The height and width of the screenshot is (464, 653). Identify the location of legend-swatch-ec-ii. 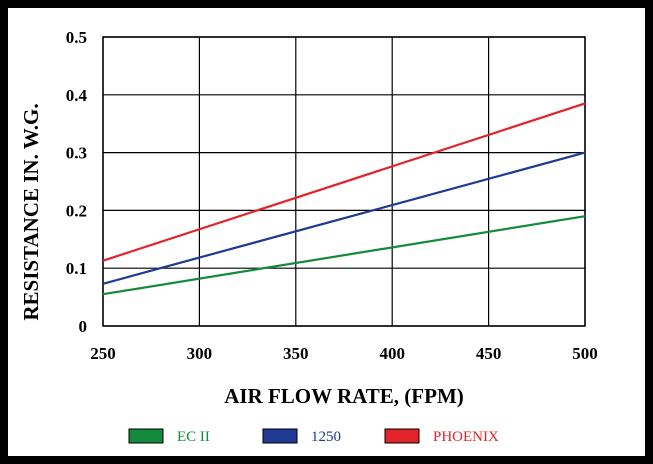
(146, 436).